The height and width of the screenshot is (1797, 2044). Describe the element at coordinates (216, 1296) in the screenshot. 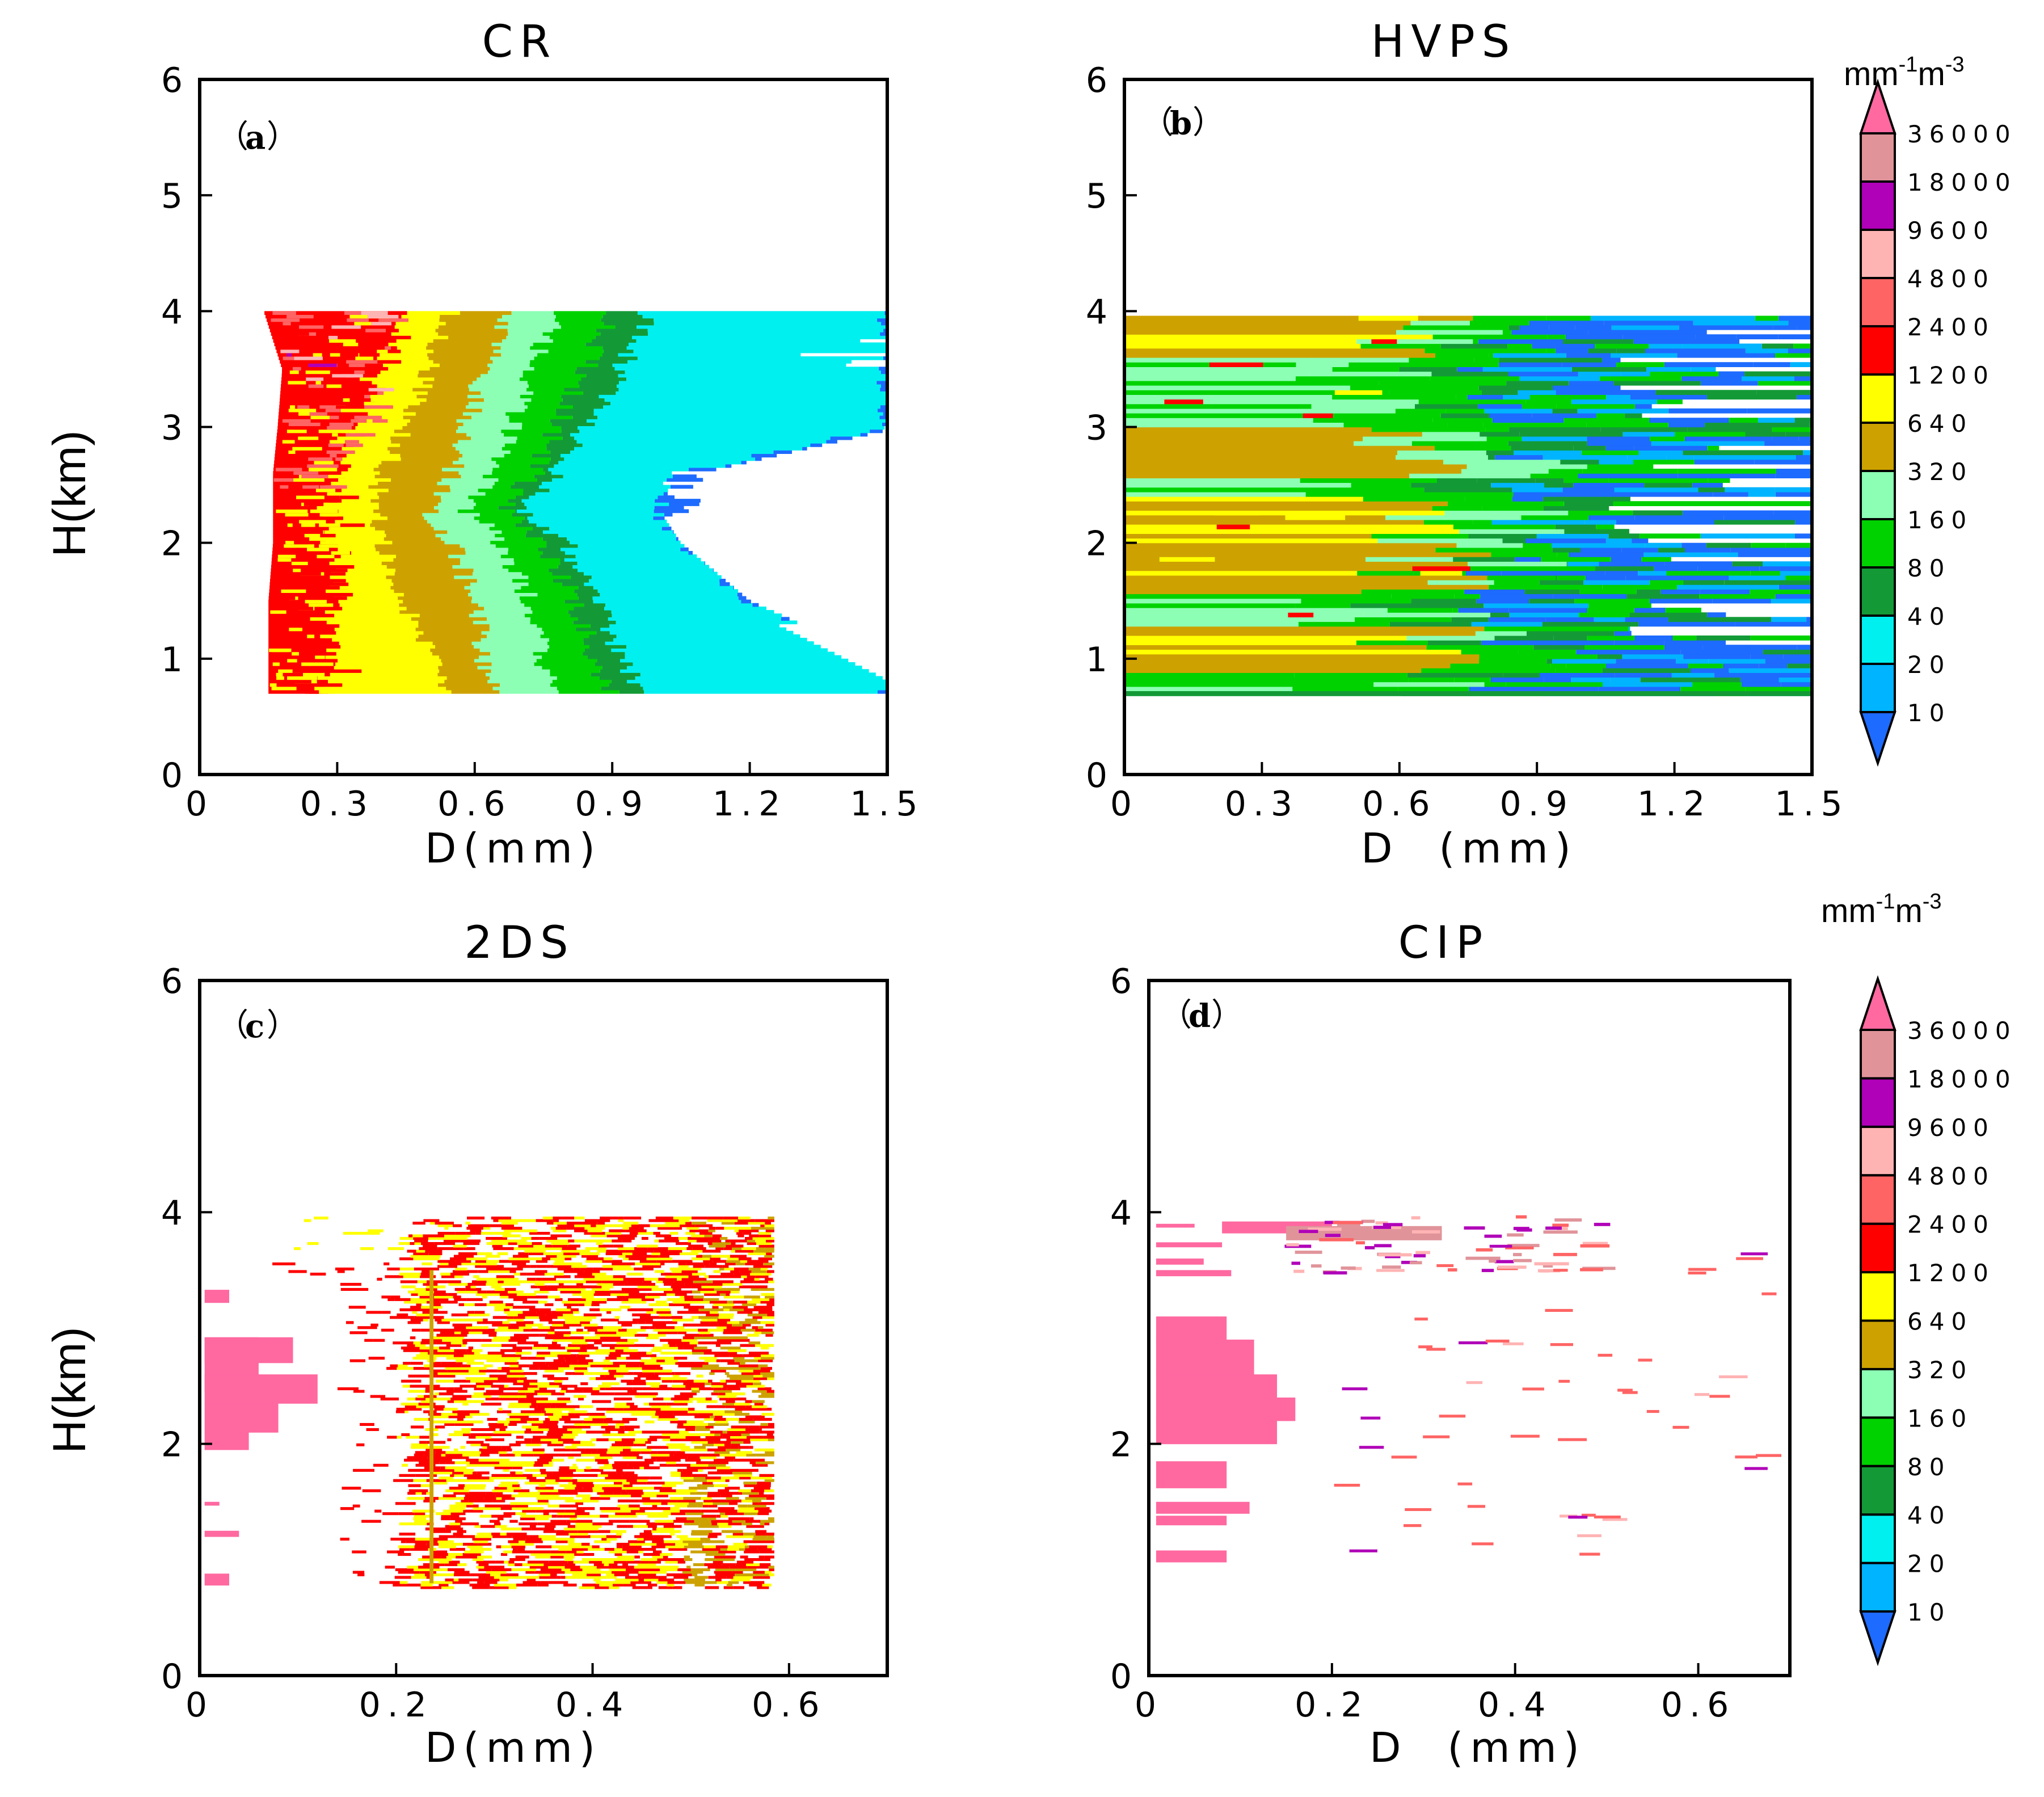

I see `twods-patch` at that location.